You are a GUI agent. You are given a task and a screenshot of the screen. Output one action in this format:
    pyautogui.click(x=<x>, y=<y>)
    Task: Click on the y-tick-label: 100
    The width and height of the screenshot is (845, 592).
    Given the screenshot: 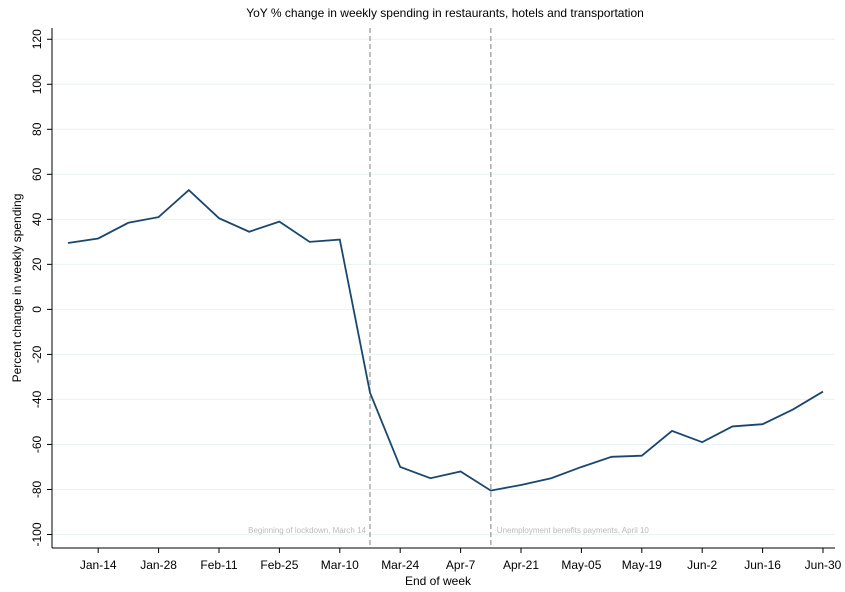 What is the action you would take?
    pyautogui.click(x=37, y=84)
    